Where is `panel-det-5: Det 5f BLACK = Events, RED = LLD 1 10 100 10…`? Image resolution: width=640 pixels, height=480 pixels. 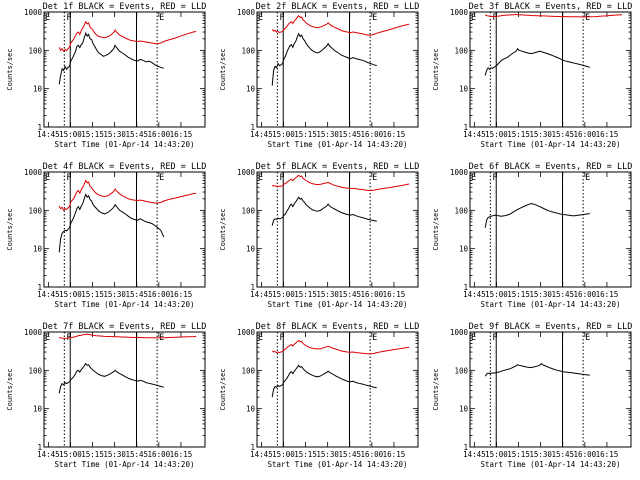 panel-det-5: Det 5f BLACK = Events, RED = LLD 1 10 100 10… is located at coordinates (319, 235).